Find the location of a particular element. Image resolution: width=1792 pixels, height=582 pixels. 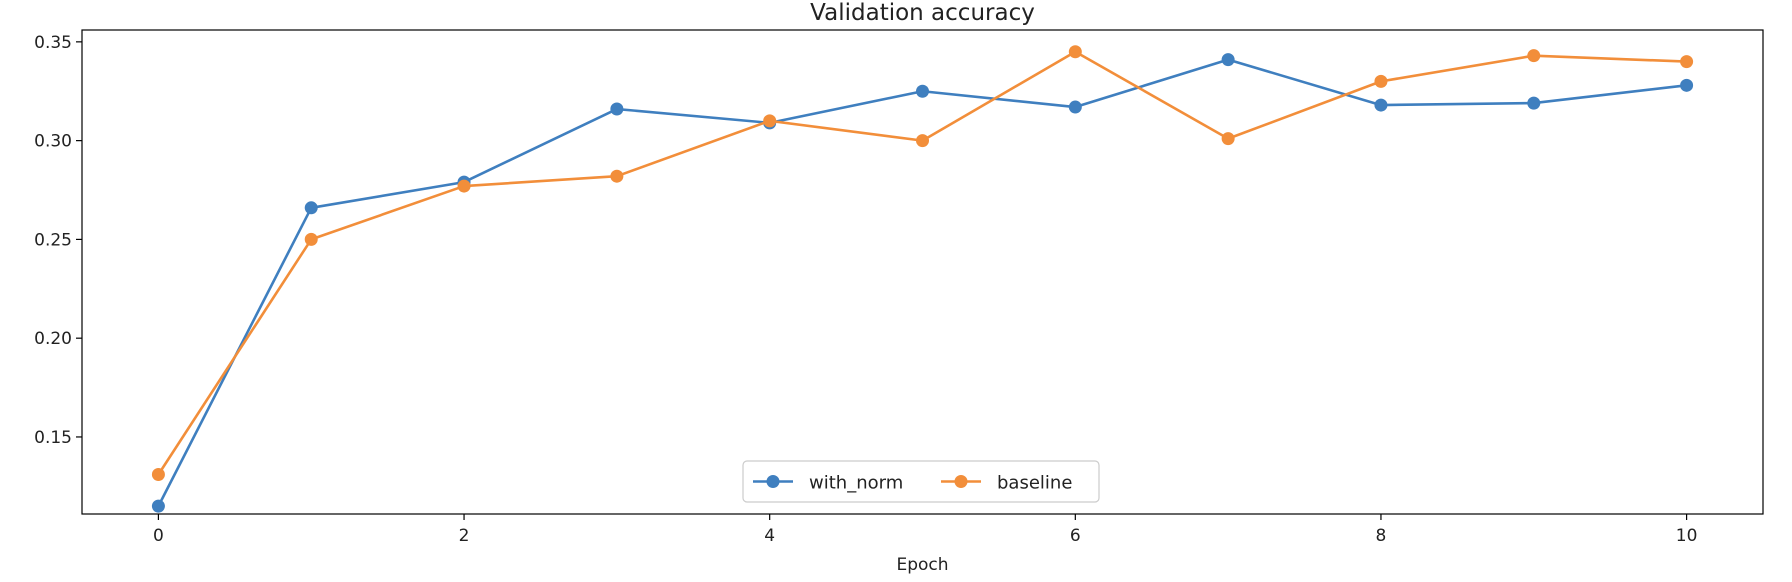

y-tick-label: 0.35 is located at coordinates (53, 43).